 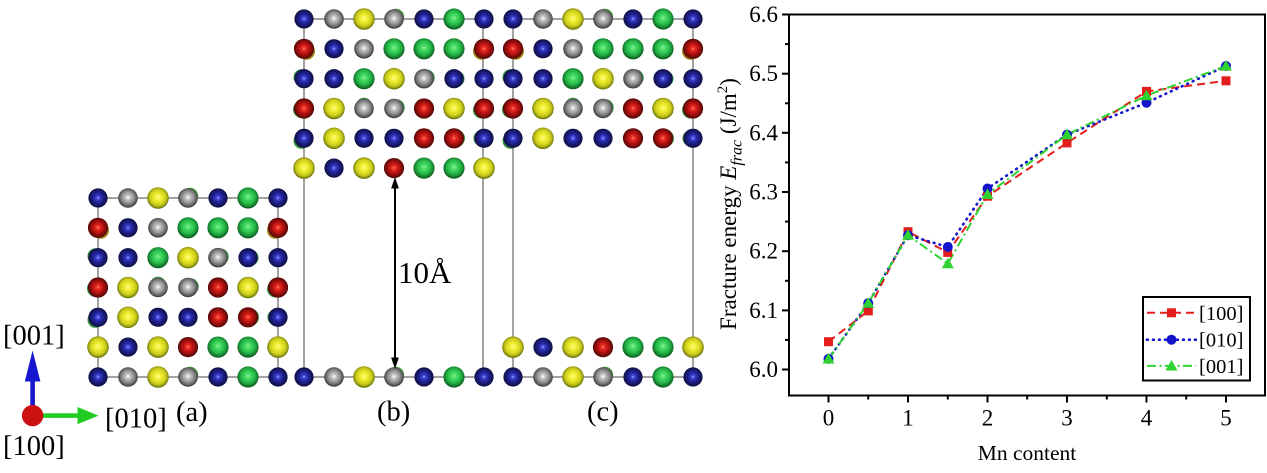 What do you see at coordinates (425, 272) in the screenshot?
I see `svg-text: 10Å` at bounding box center [425, 272].